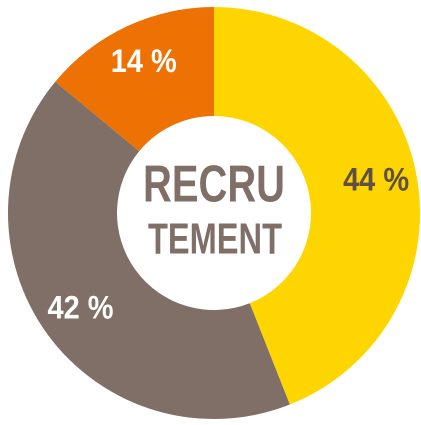 This screenshot has width=421, height=425. What do you see at coordinates (214, 185) in the screenshot?
I see `center-text: RECRU` at bounding box center [214, 185].